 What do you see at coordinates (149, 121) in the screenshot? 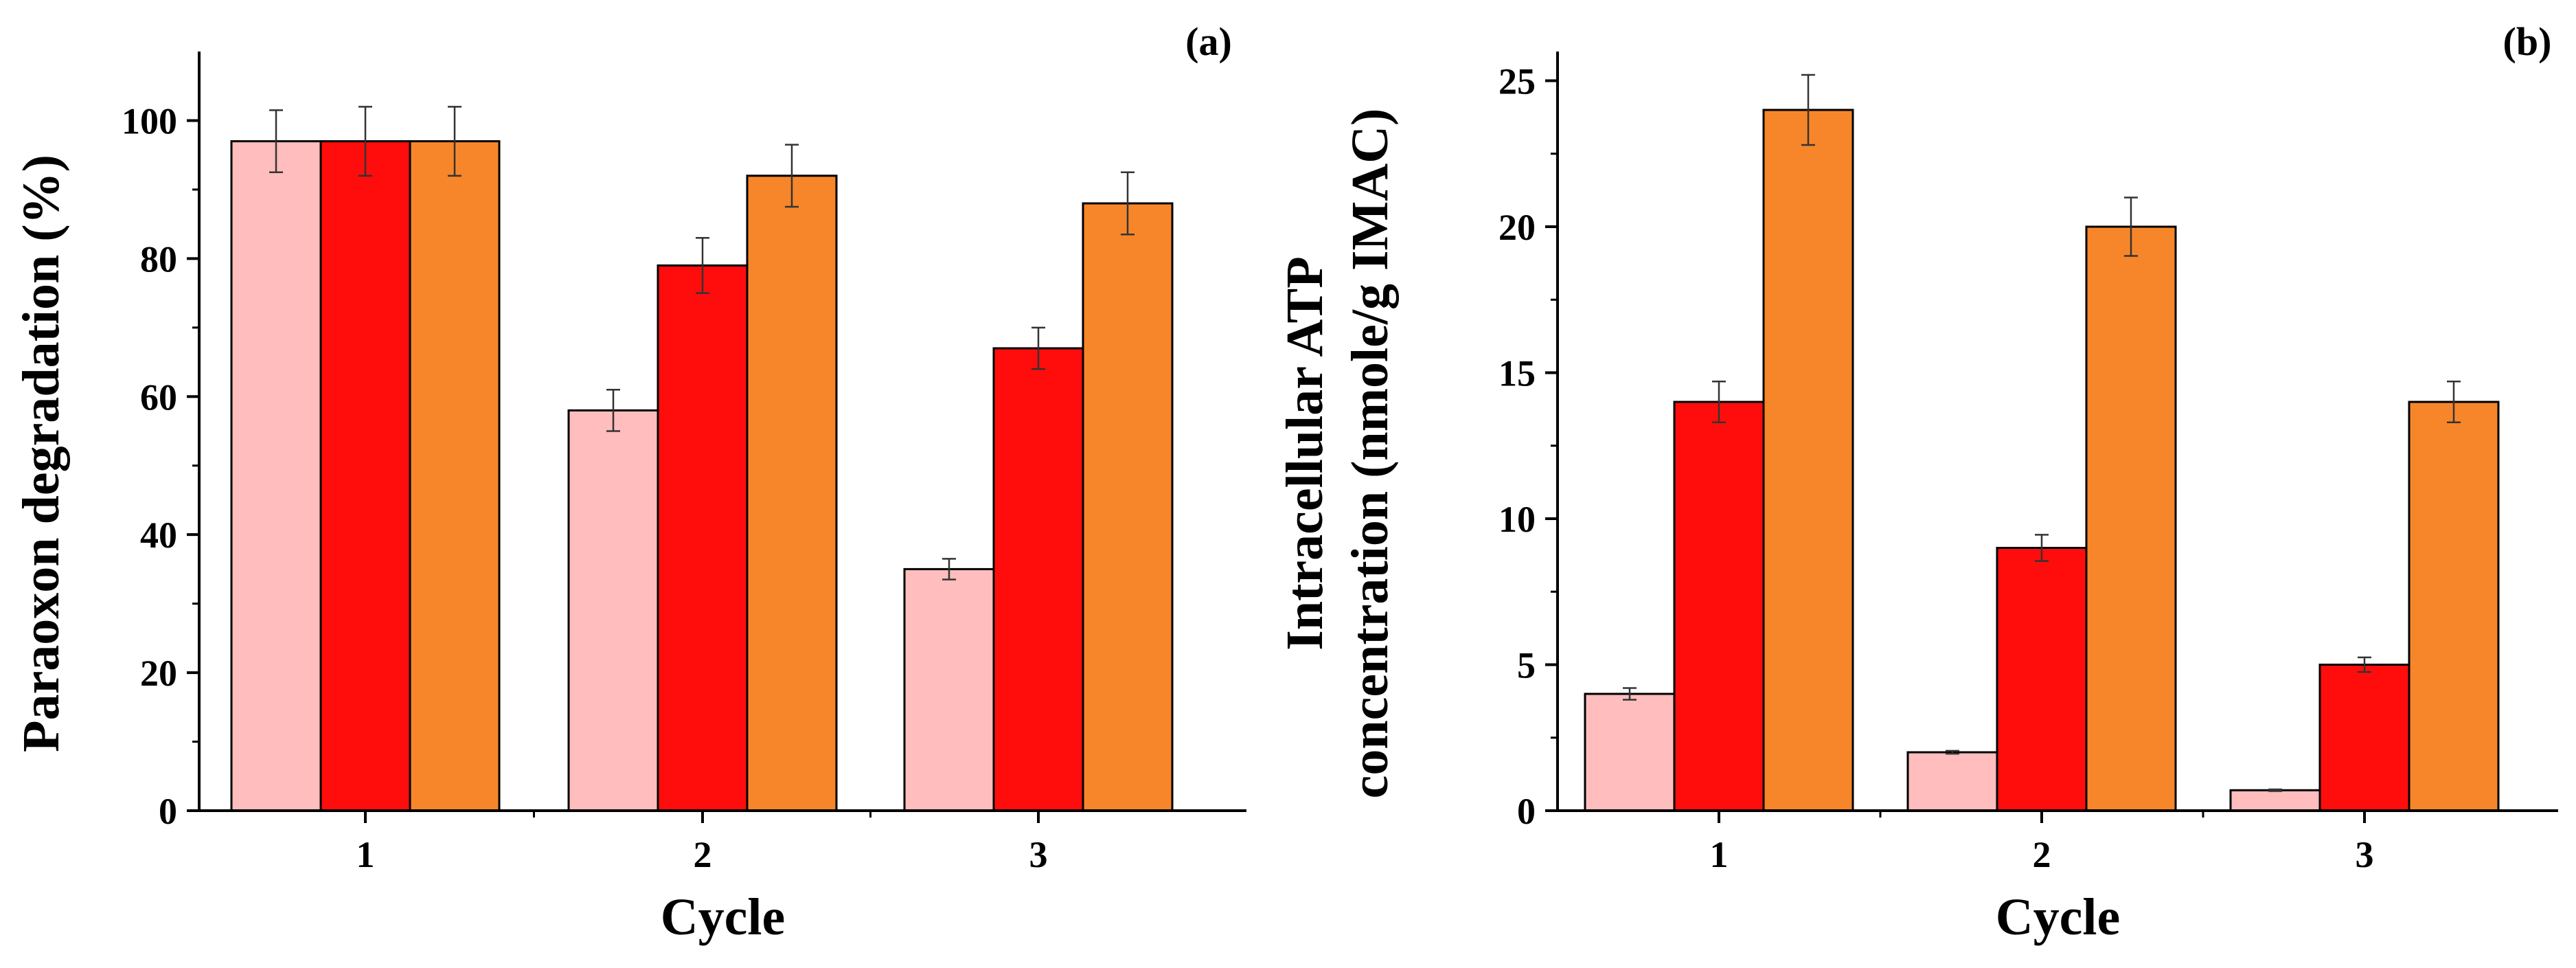
I see `y-tick-label: 100` at bounding box center [149, 121].